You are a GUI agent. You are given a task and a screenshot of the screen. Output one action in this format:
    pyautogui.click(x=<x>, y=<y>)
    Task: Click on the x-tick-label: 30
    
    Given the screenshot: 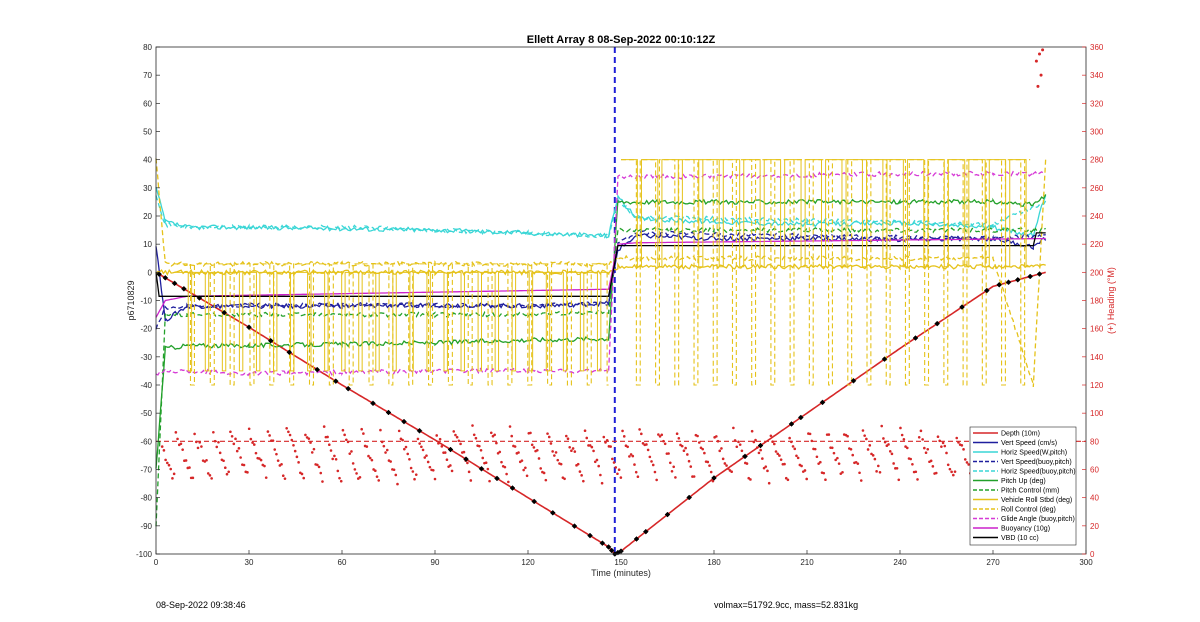 What is the action you would take?
    pyautogui.click(x=249, y=562)
    